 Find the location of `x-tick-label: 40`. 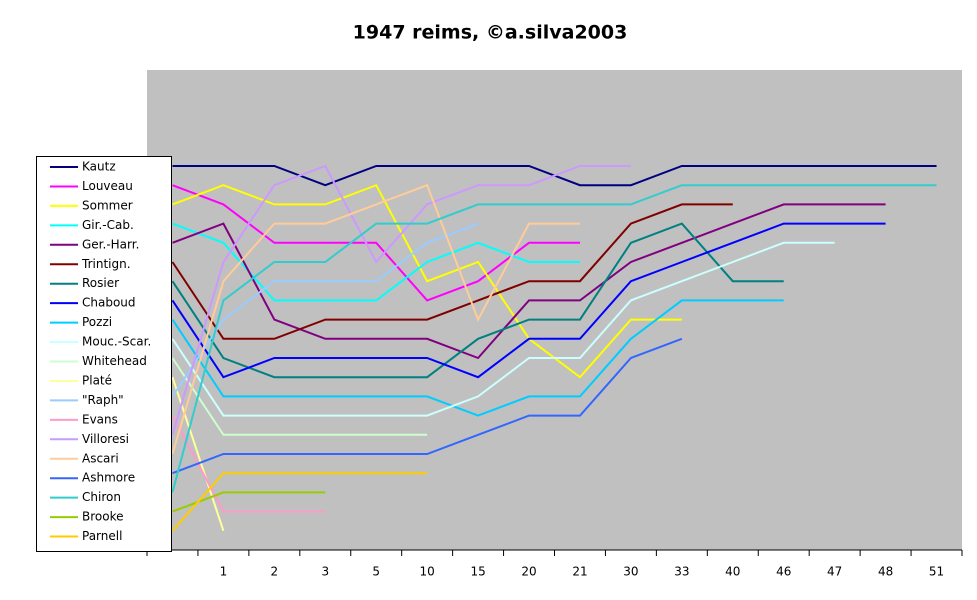

x-tick-label: 40 is located at coordinates (732, 572).